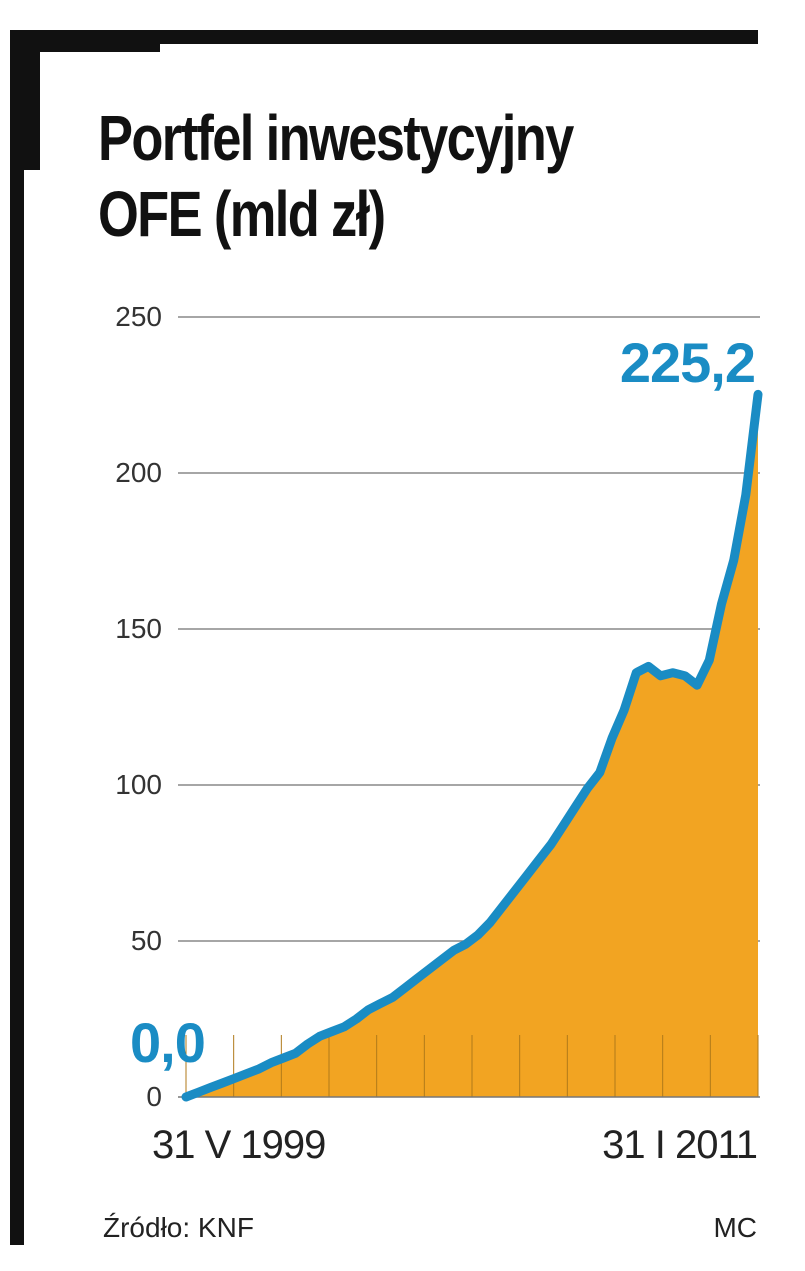 This screenshot has width=805, height=1271. Describe the element at coordinates (238, 1145) in the screenshot. I see `x-label-start: 31 V 1999` at that location.